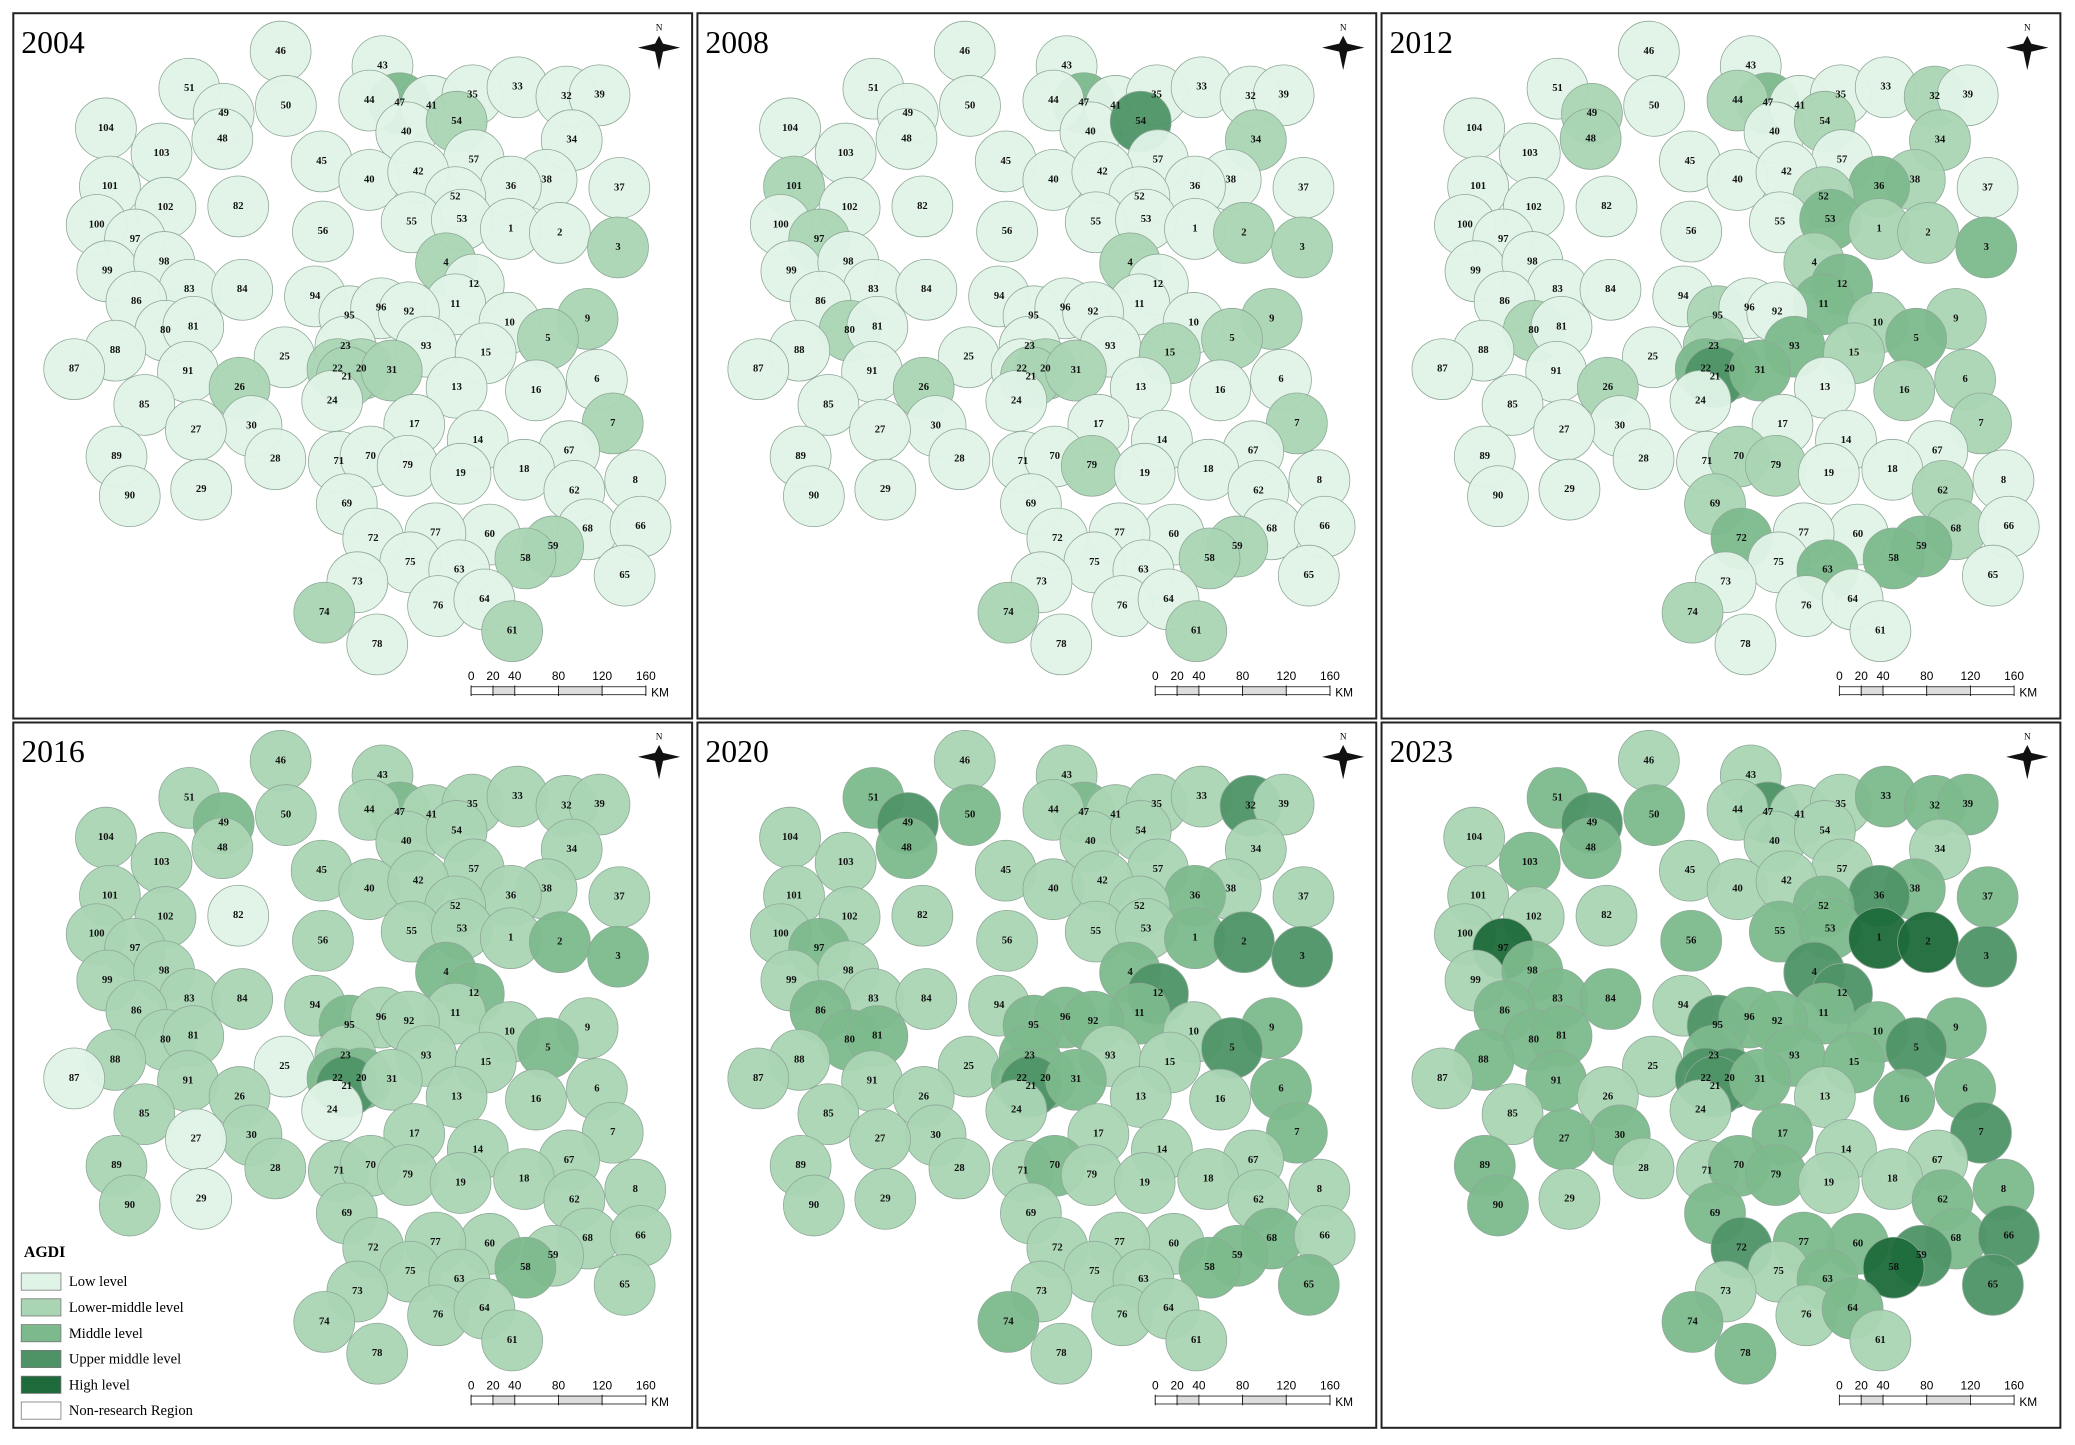 Image resolution: width=2075 pixels, height=1445 pixels. What do you see at coordinates (1927, 1385) in the screenshot?
I see `scale-label: 80` at bounding box center [1927, 1385].